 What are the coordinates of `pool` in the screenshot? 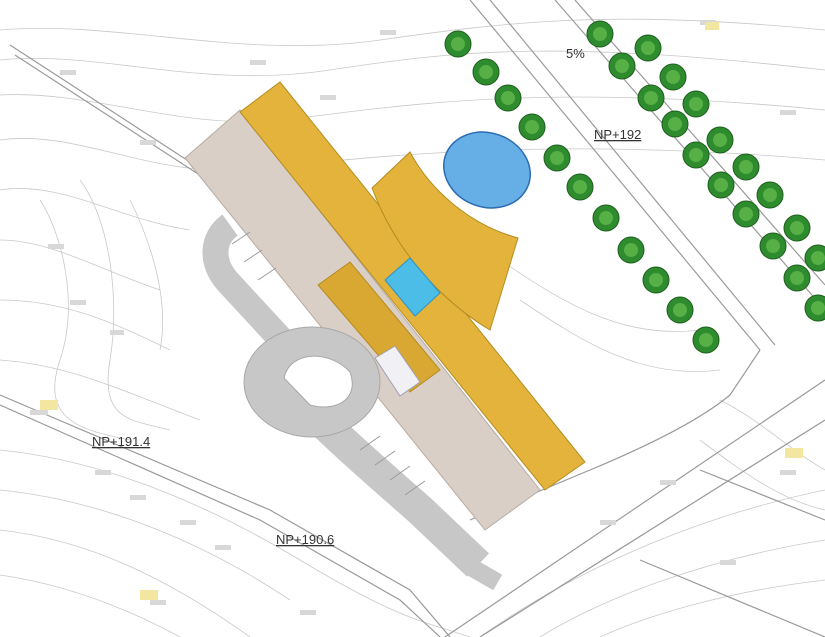 It's located at (412, 287).